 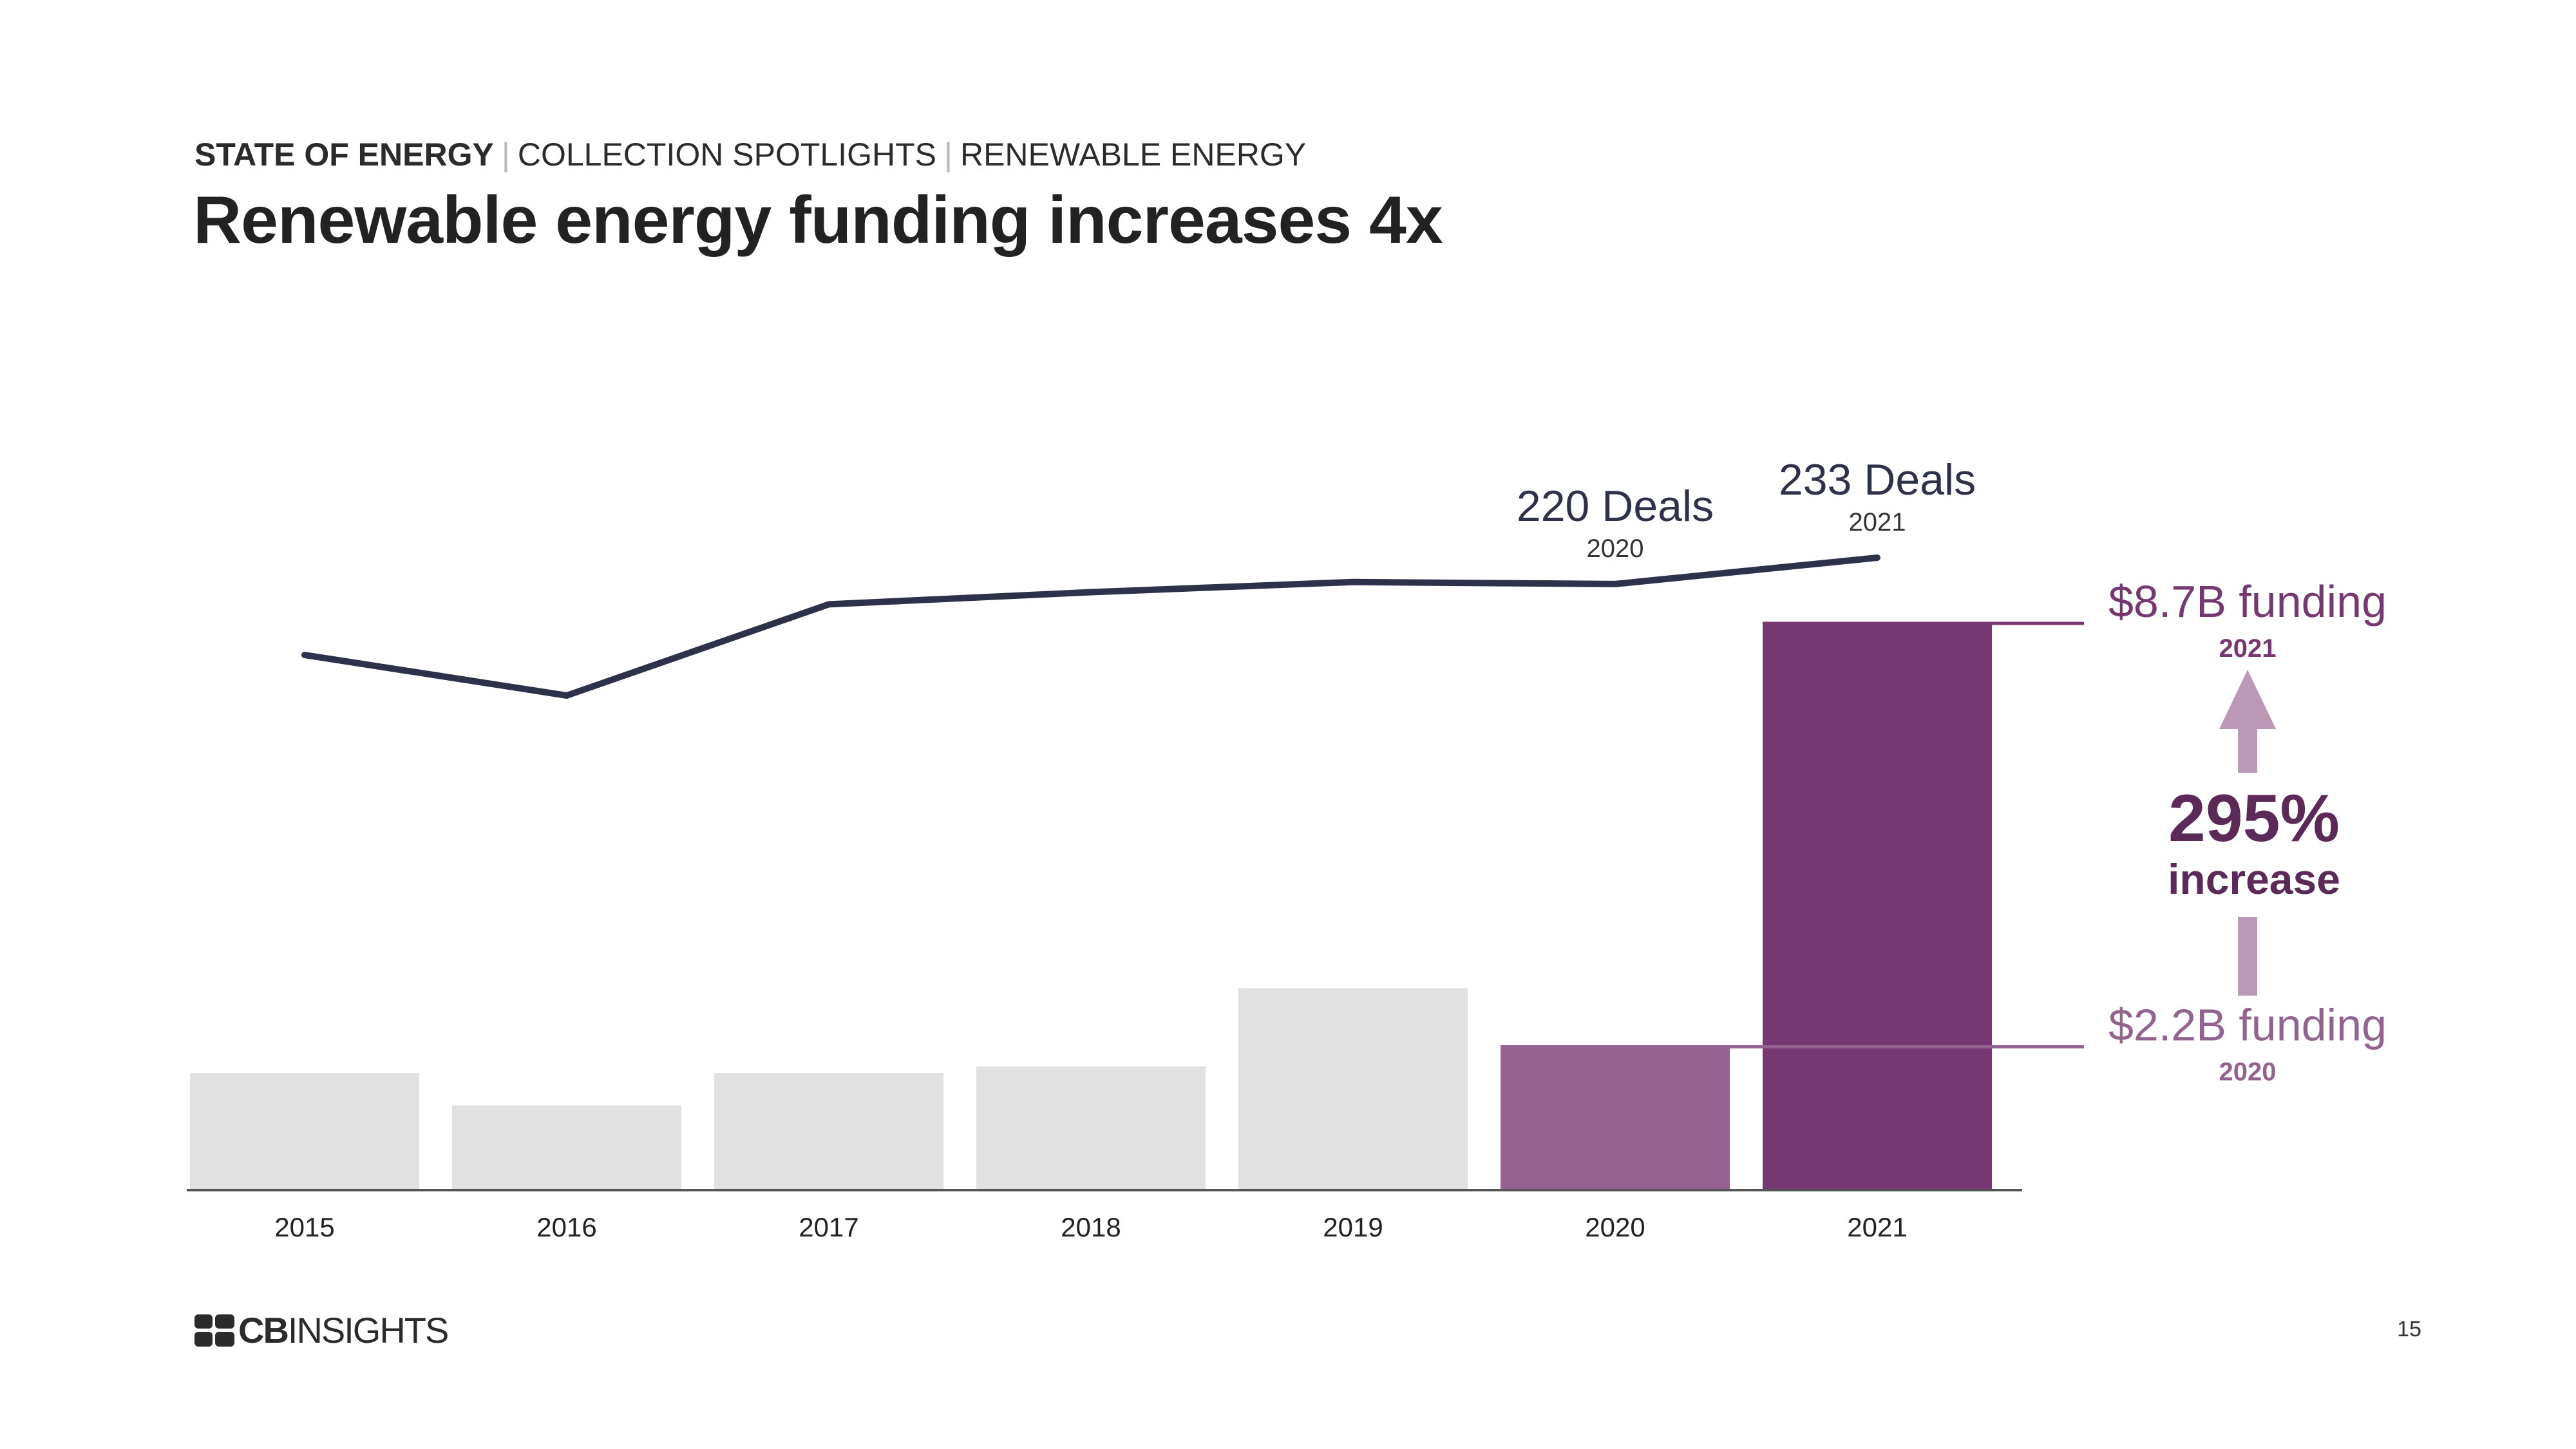 I want to click on x-tick-label-2021: 2021, so click(x=1877, y=1227).